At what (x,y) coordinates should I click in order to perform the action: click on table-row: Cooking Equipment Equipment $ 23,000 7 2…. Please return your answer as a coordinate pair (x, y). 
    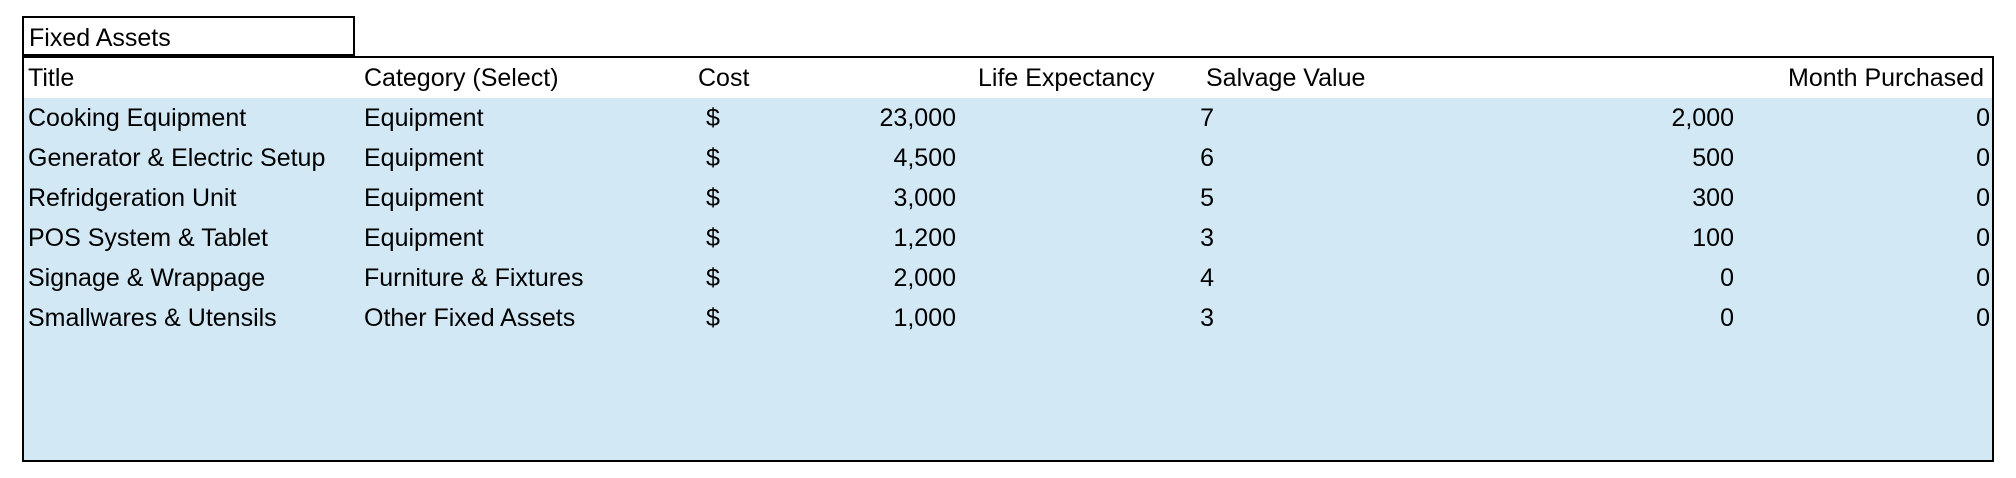
    Looking at the image, I should click on (1008, 118).